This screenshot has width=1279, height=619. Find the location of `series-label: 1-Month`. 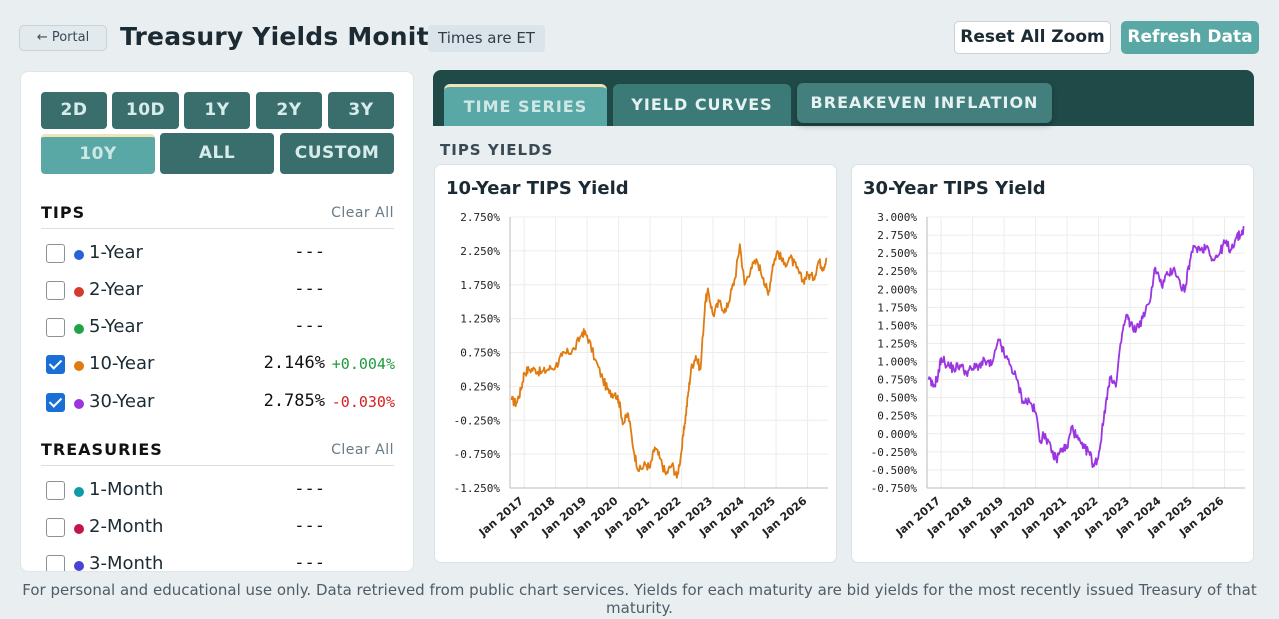

series-label: 1-Month is located at coordinates (126, 489).